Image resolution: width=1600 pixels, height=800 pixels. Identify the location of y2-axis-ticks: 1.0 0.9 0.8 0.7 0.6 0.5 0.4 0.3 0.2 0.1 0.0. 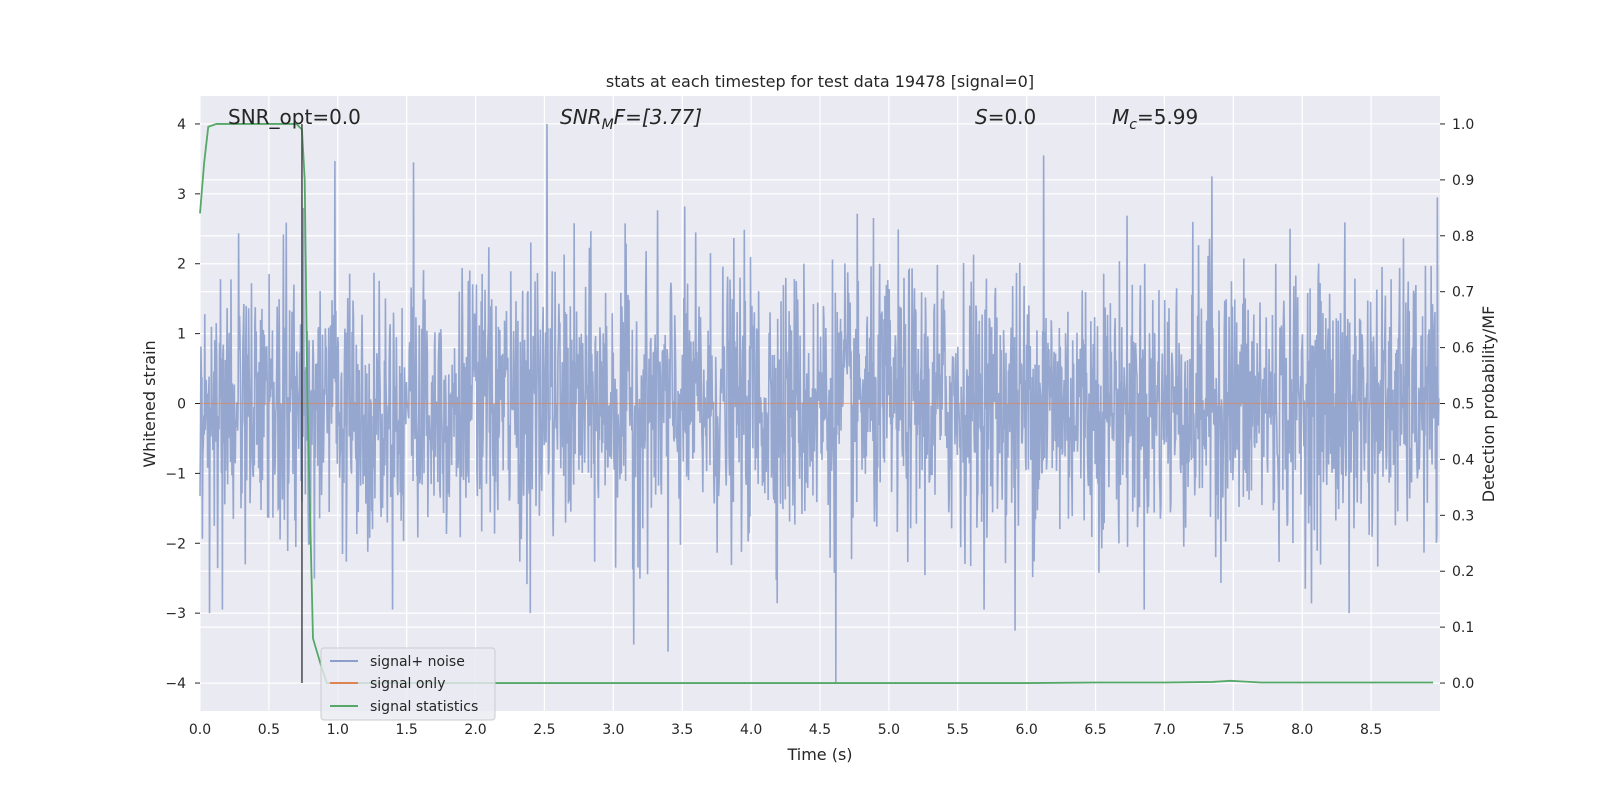
(1457, 404).